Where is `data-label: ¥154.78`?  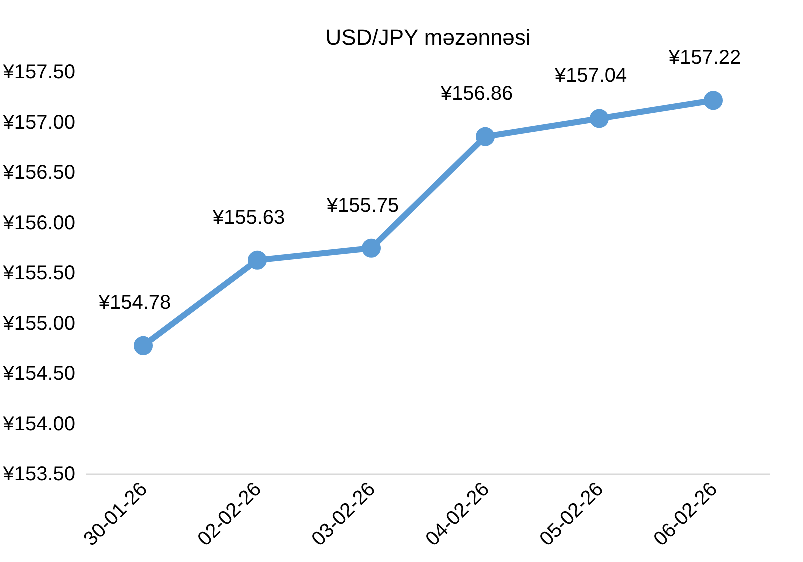
data-label: ¥154.78 is located at coordinates (135, 304).